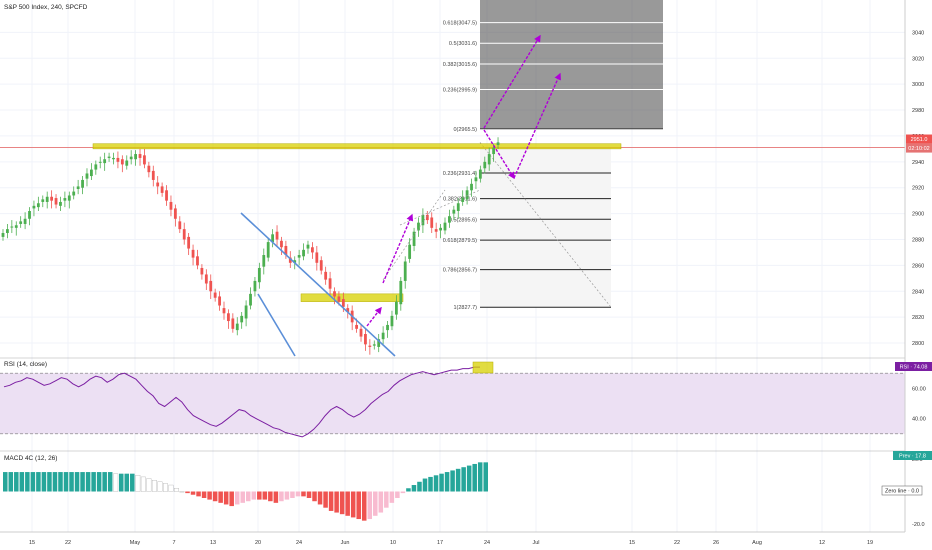 This screenshot has width=932, height=550. What do you see at coordinates (918, 240) in the screenshot?
I see `price-tick-label: 2880` at bounding box center [918, 240].